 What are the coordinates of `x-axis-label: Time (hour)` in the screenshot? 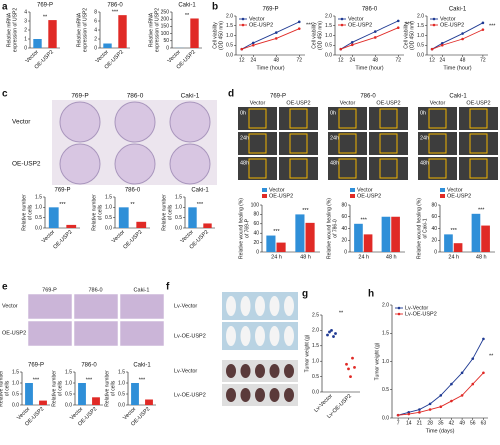 It's located at (270, 68).